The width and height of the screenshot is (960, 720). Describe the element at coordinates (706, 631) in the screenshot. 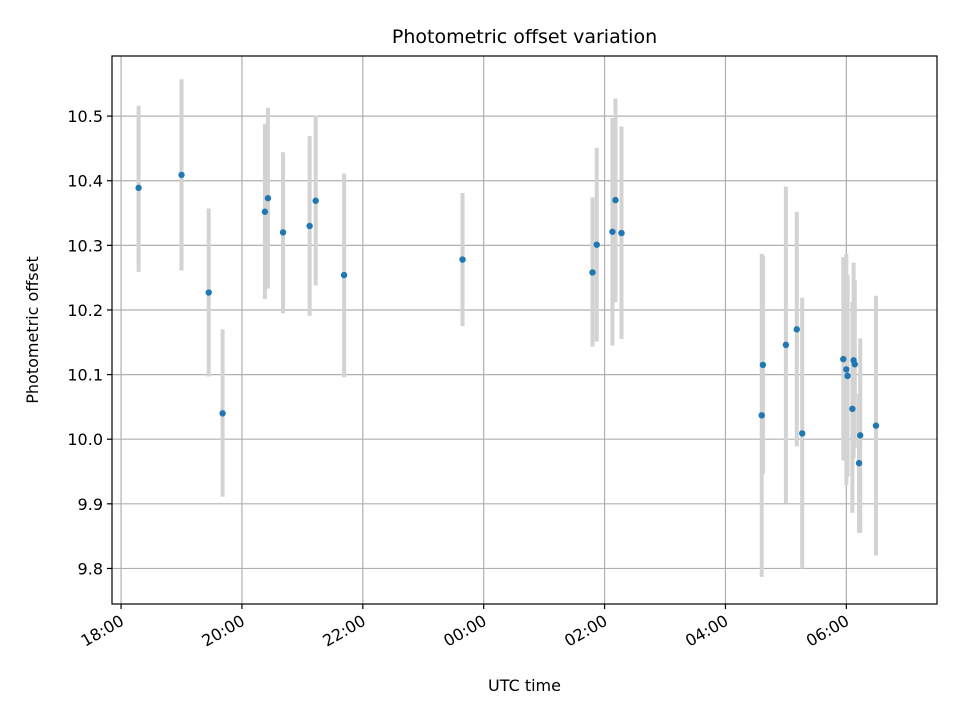

I see `x-tick-label: 04:00` at that location.